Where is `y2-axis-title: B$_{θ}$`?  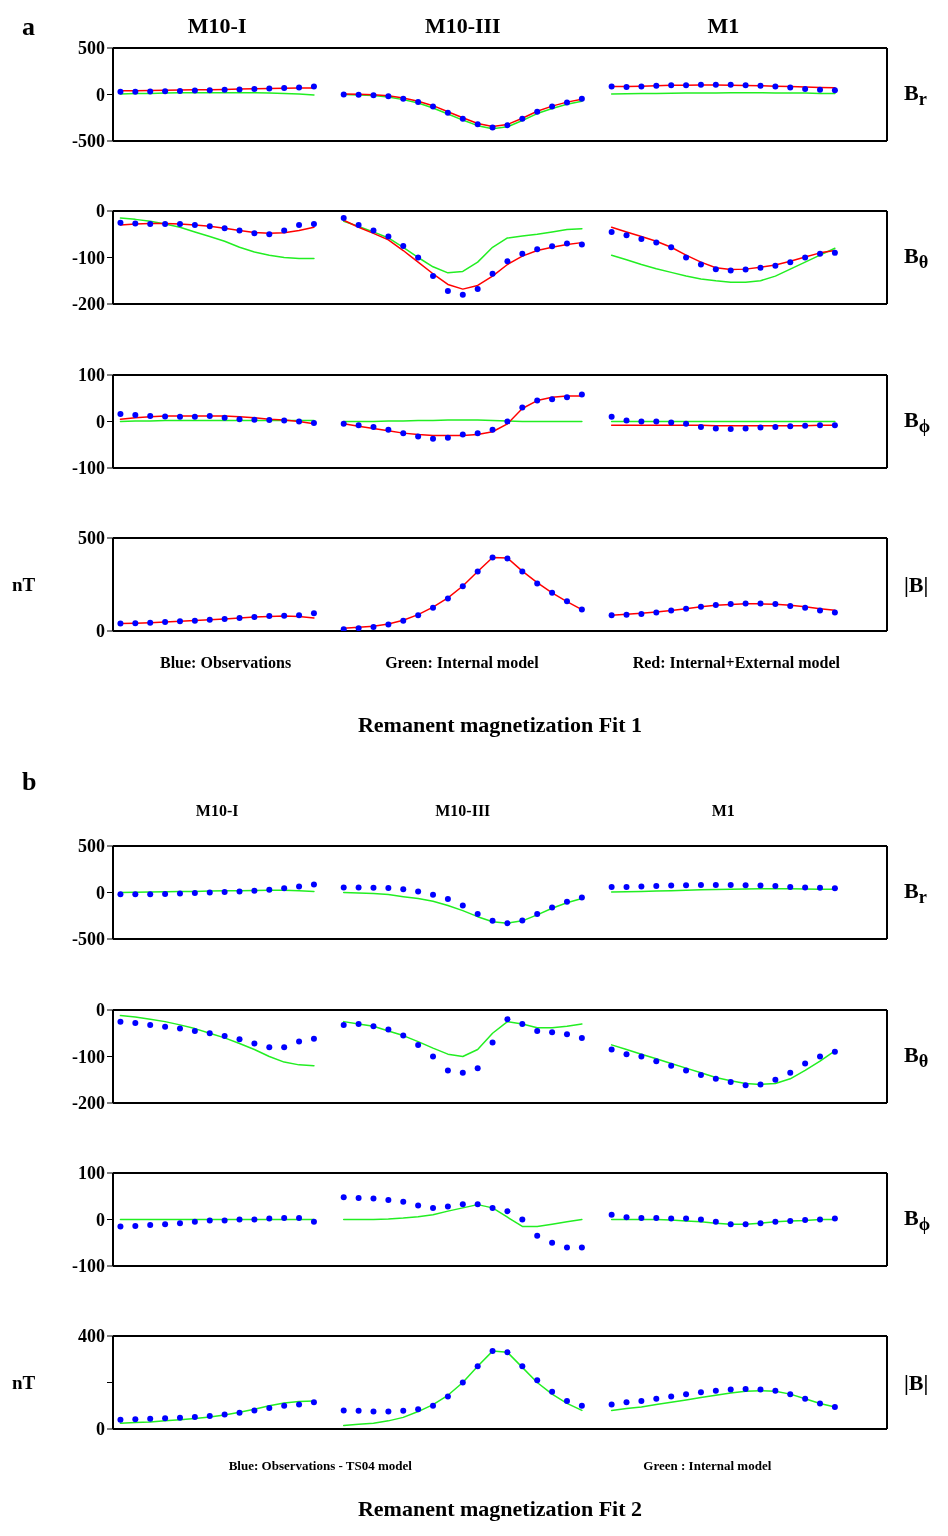
y2-axis-title: B$_{θ}$ is located at coordinates (916, 257).